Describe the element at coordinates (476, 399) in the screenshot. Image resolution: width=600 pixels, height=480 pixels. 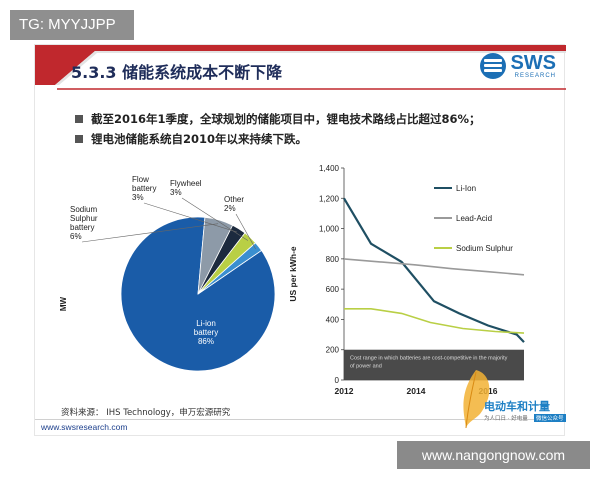
I see `feather-logo-icon` at that location.